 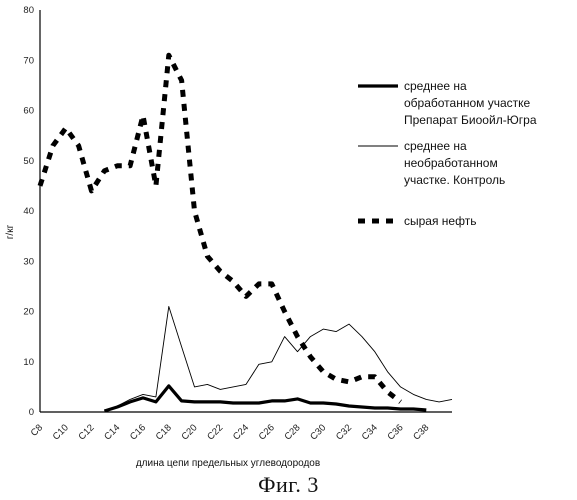 What do you see at coordinates (28, 60) in the screenshot?
I see `y-tick-label: 70` at bounding box center [28, 60].